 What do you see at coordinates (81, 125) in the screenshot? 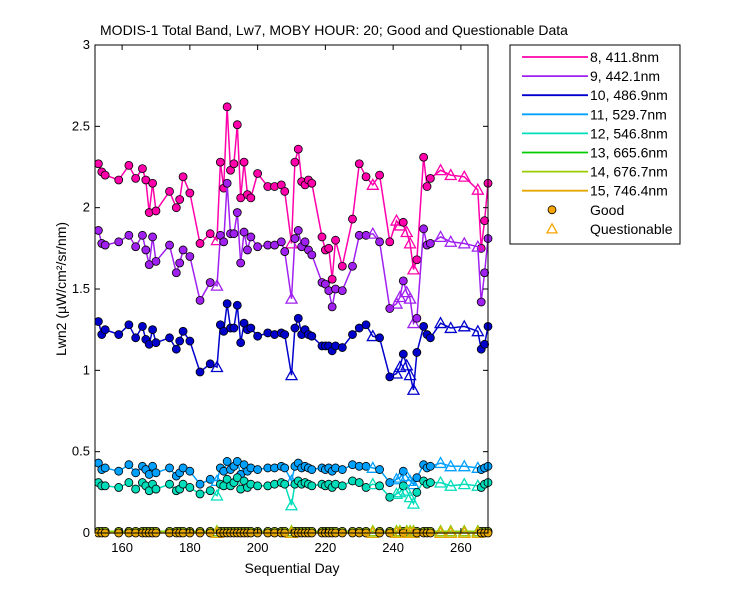
I see `y-tick-label: 2.5` at bounding box center [81, 125].